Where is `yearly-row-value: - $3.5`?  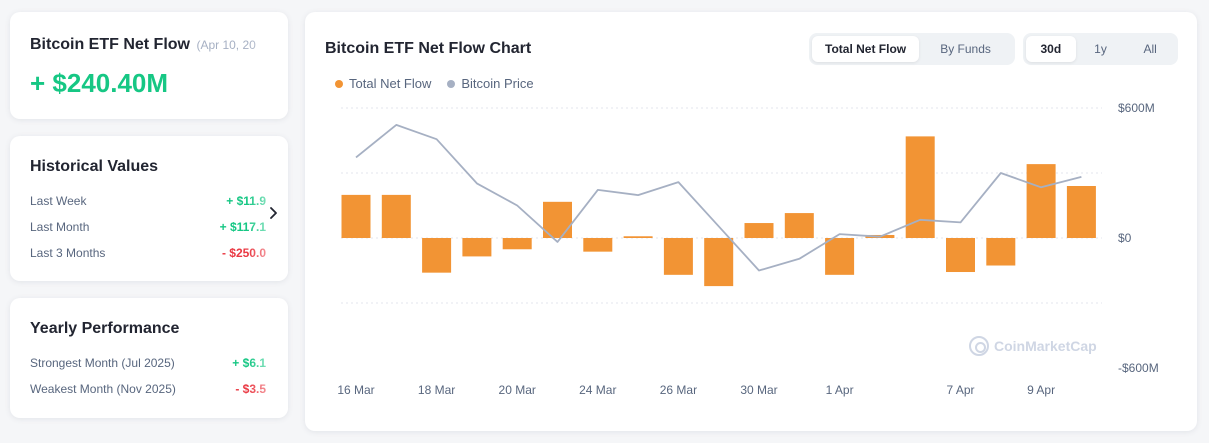 yearly-row-value: - $3.5 is located at coordinates (250, 389).